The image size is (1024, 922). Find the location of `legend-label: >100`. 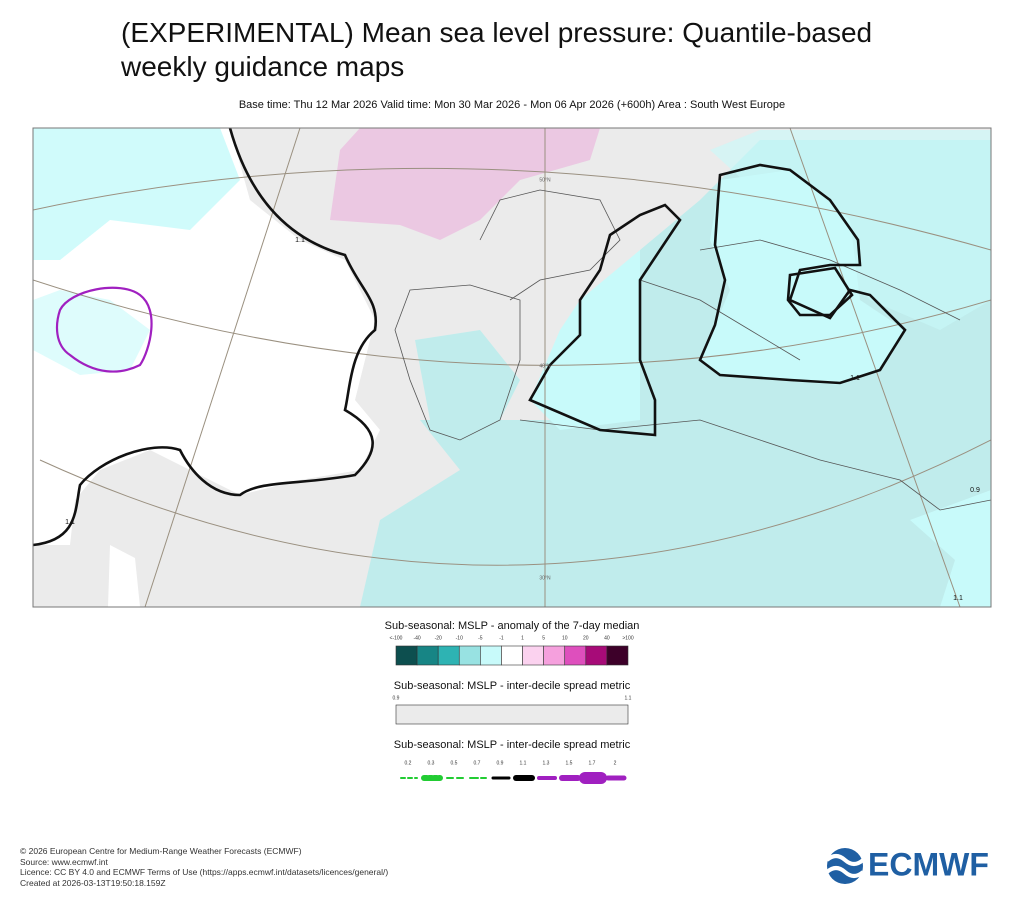

legend-label: >100 is located at coordinates (627, 638).